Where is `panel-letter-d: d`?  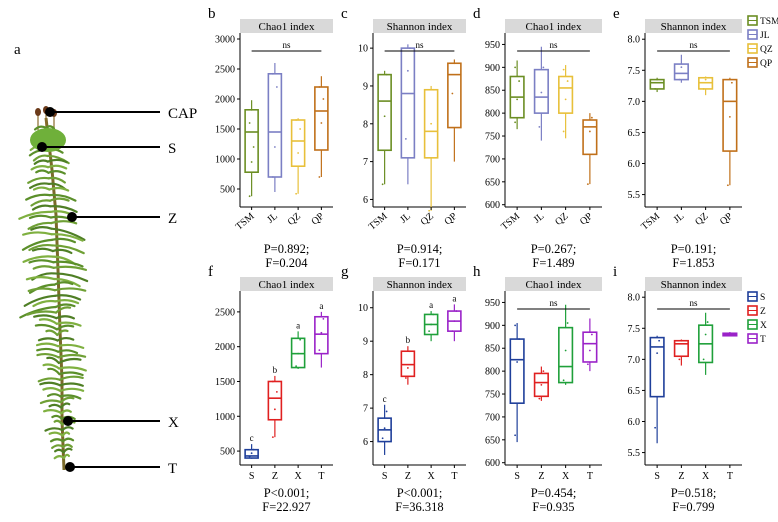 panel-letter-d: d is located at coordinates (477, 14).